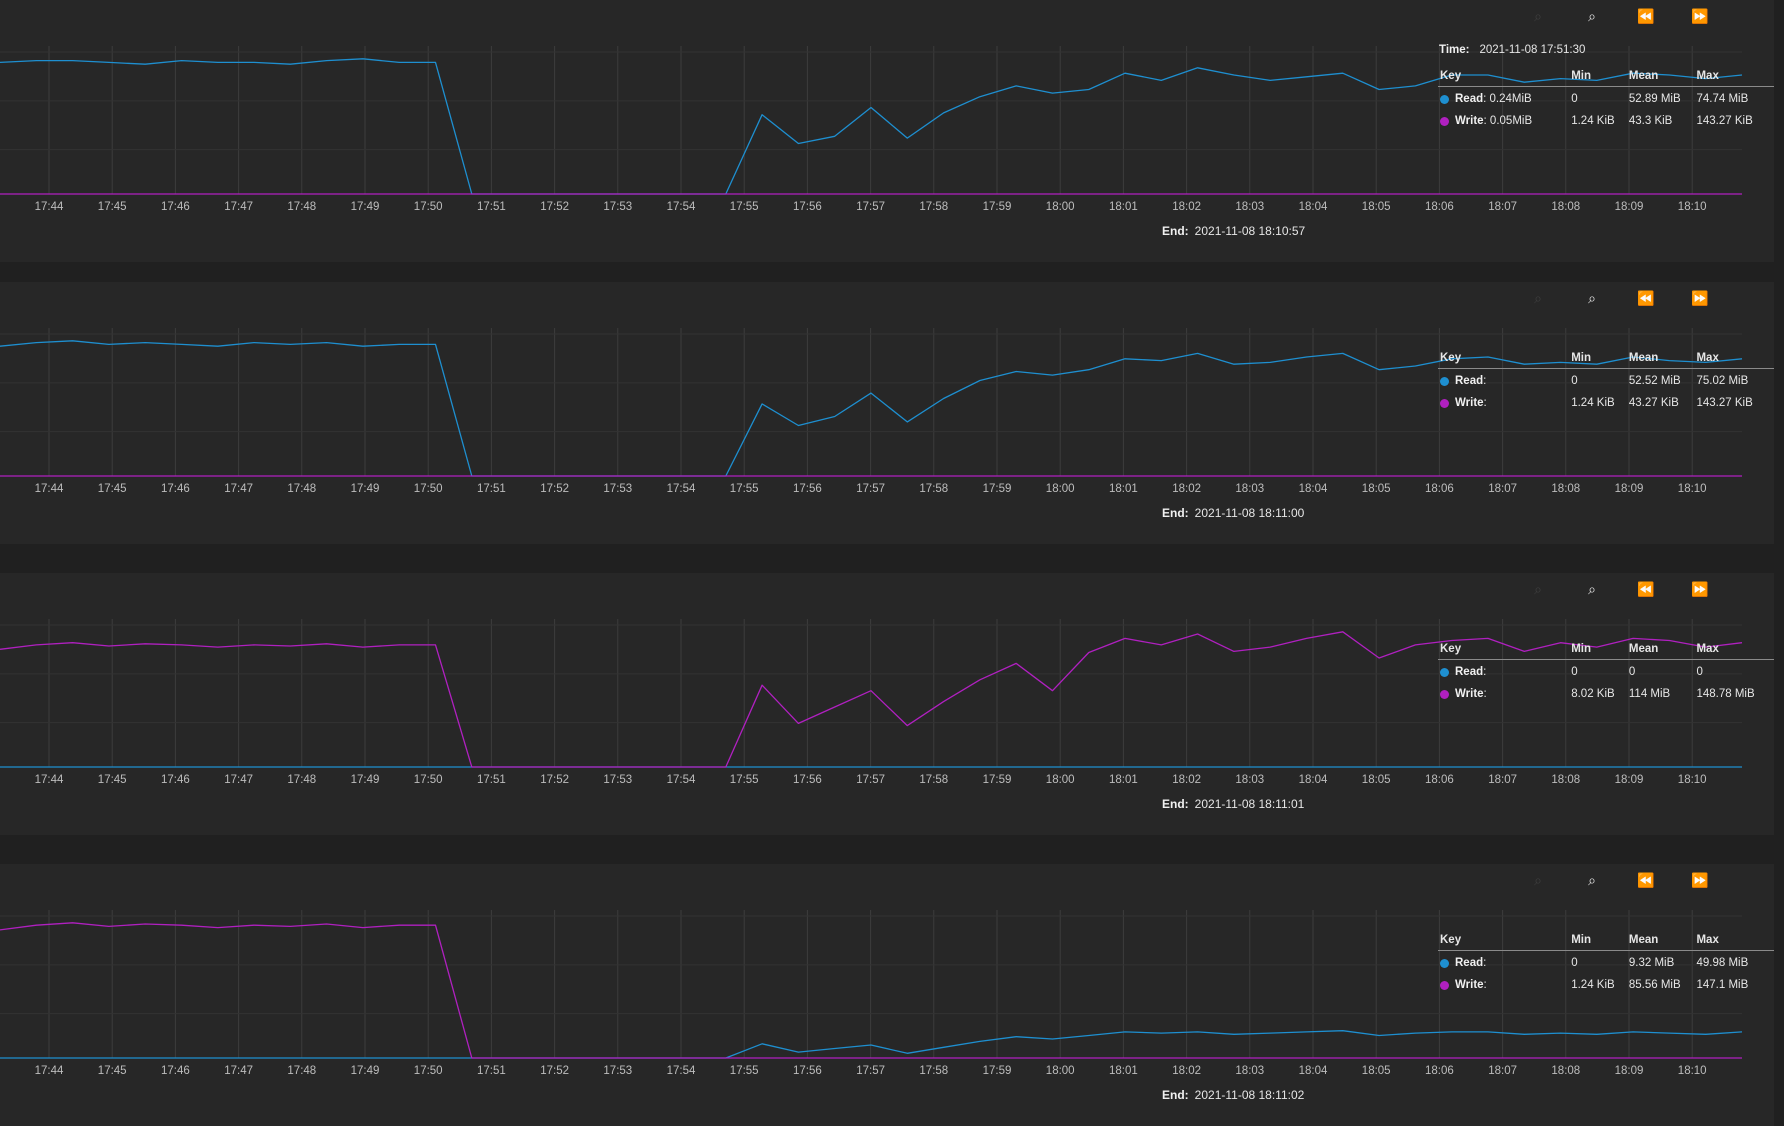 The height and width of the screenshot is (1126, 1784). Describe the element at coordinates (1444, 694) in the screenshot. I see `write-dot-icon` at that location.